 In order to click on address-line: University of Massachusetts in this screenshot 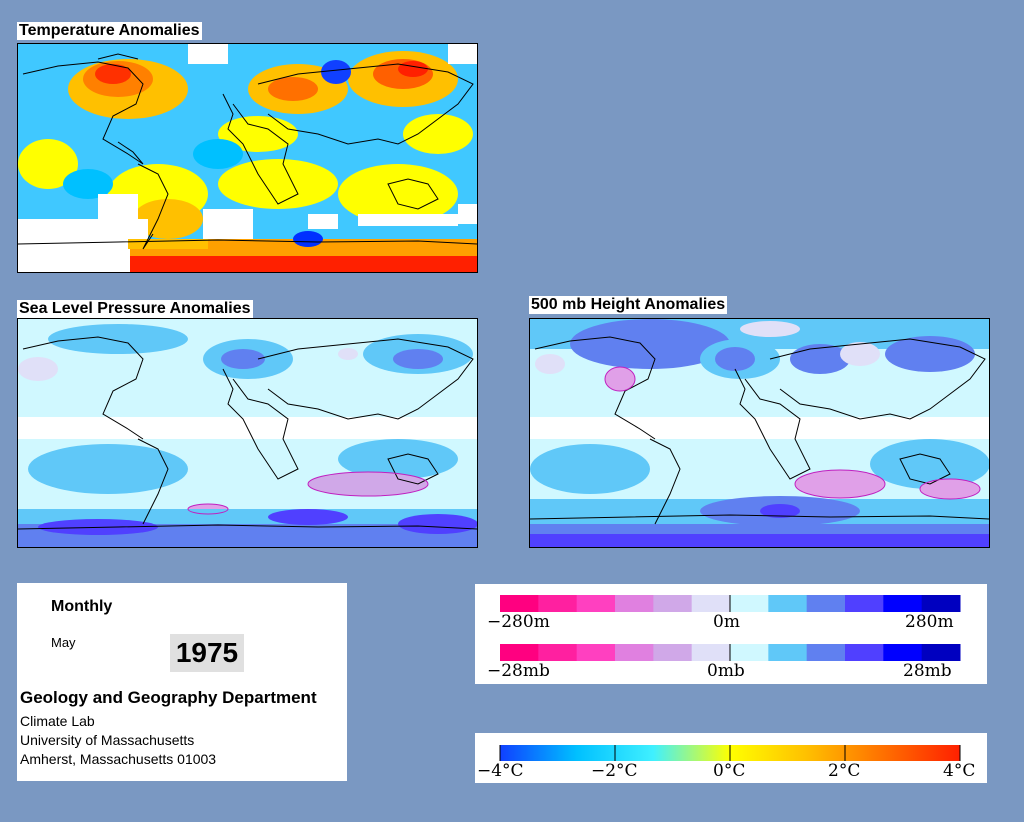, I will do `click(107, 740)`.